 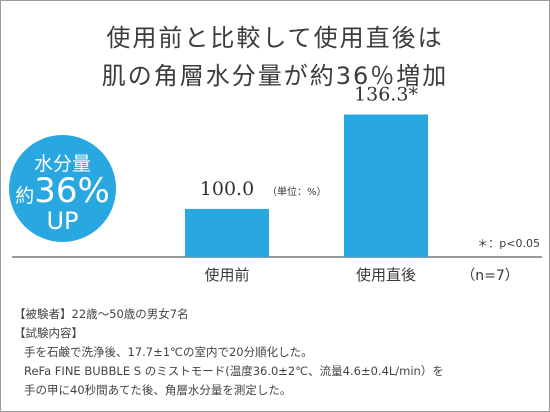 What do you see at coordinates (275, 76) in the screenshot?
I see `title-line-2: 肌の角層水分量が約36％増加` at bounding box center [275, 76].